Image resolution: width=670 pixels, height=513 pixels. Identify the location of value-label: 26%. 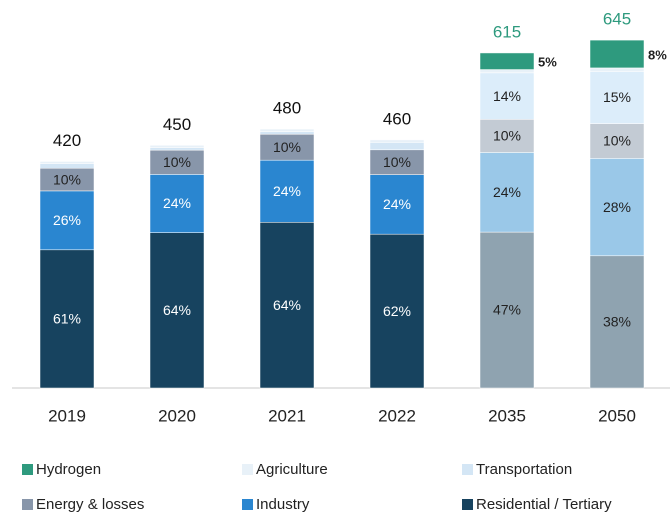
(67, 220).